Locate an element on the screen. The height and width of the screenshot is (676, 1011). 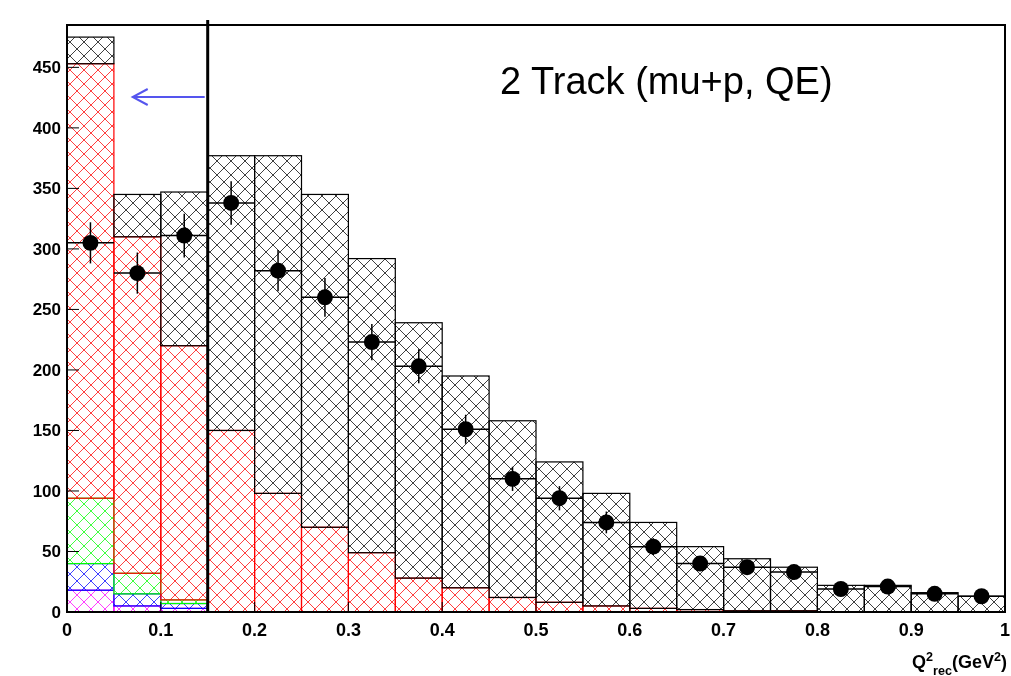
x-tick-label: 0.3 is located at coordinates (348, 630).